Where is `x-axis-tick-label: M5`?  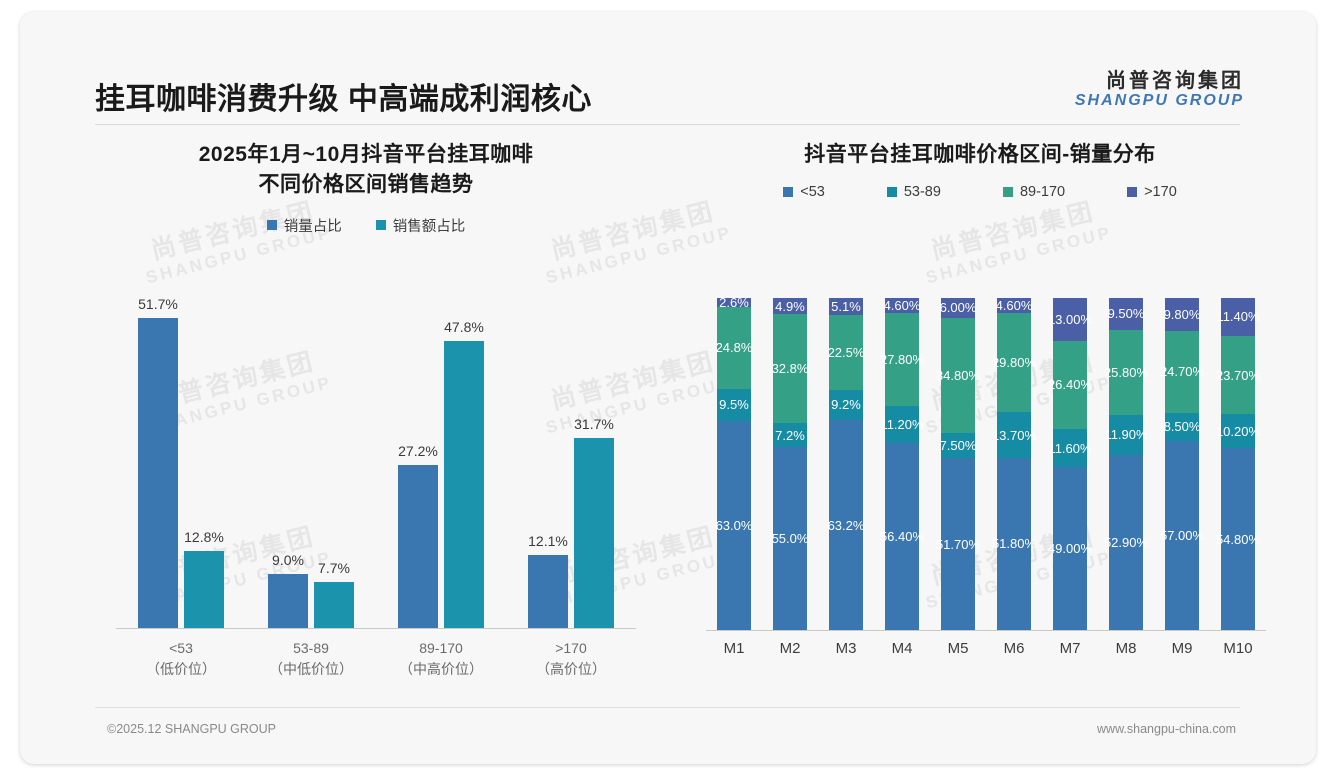
x-axis-tick-label: M5 is located at coordinates (958, 648).